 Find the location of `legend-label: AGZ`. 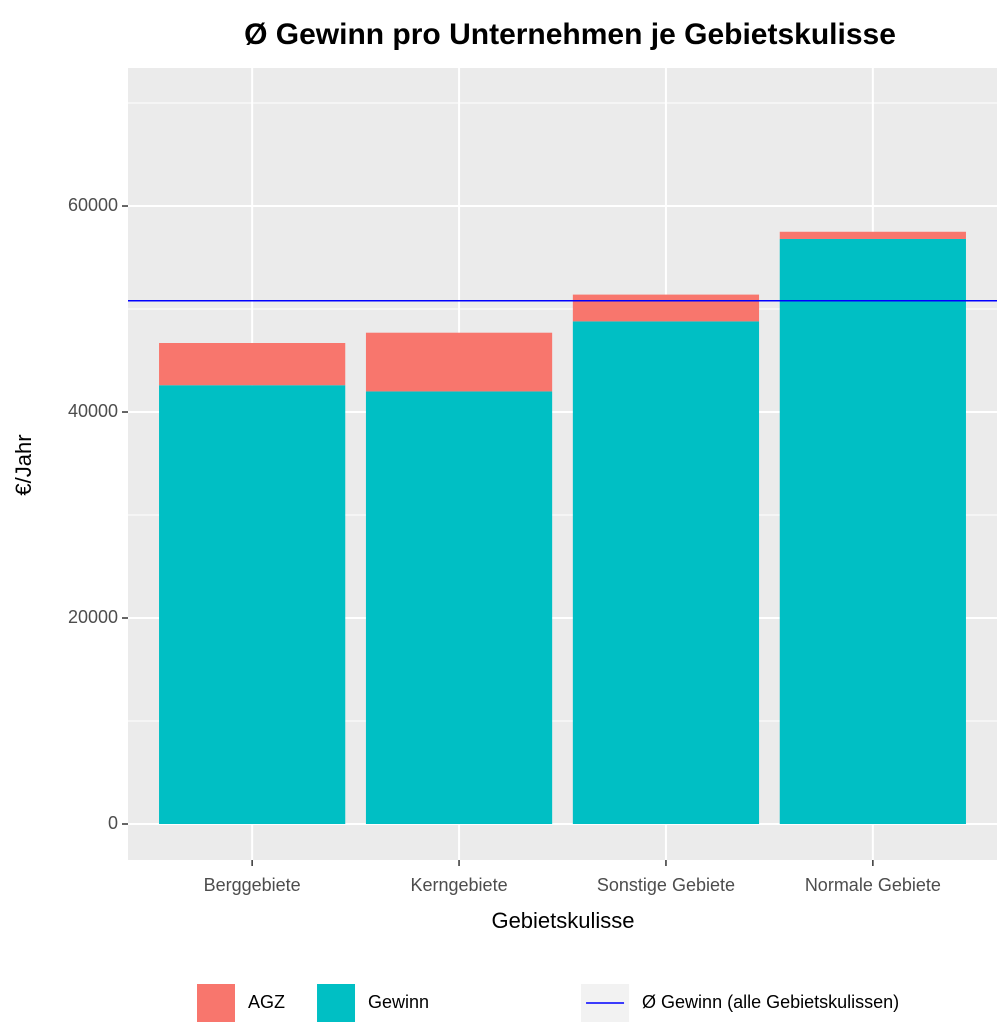

legend-label: AGZ is located at coordinates (266, 1002).